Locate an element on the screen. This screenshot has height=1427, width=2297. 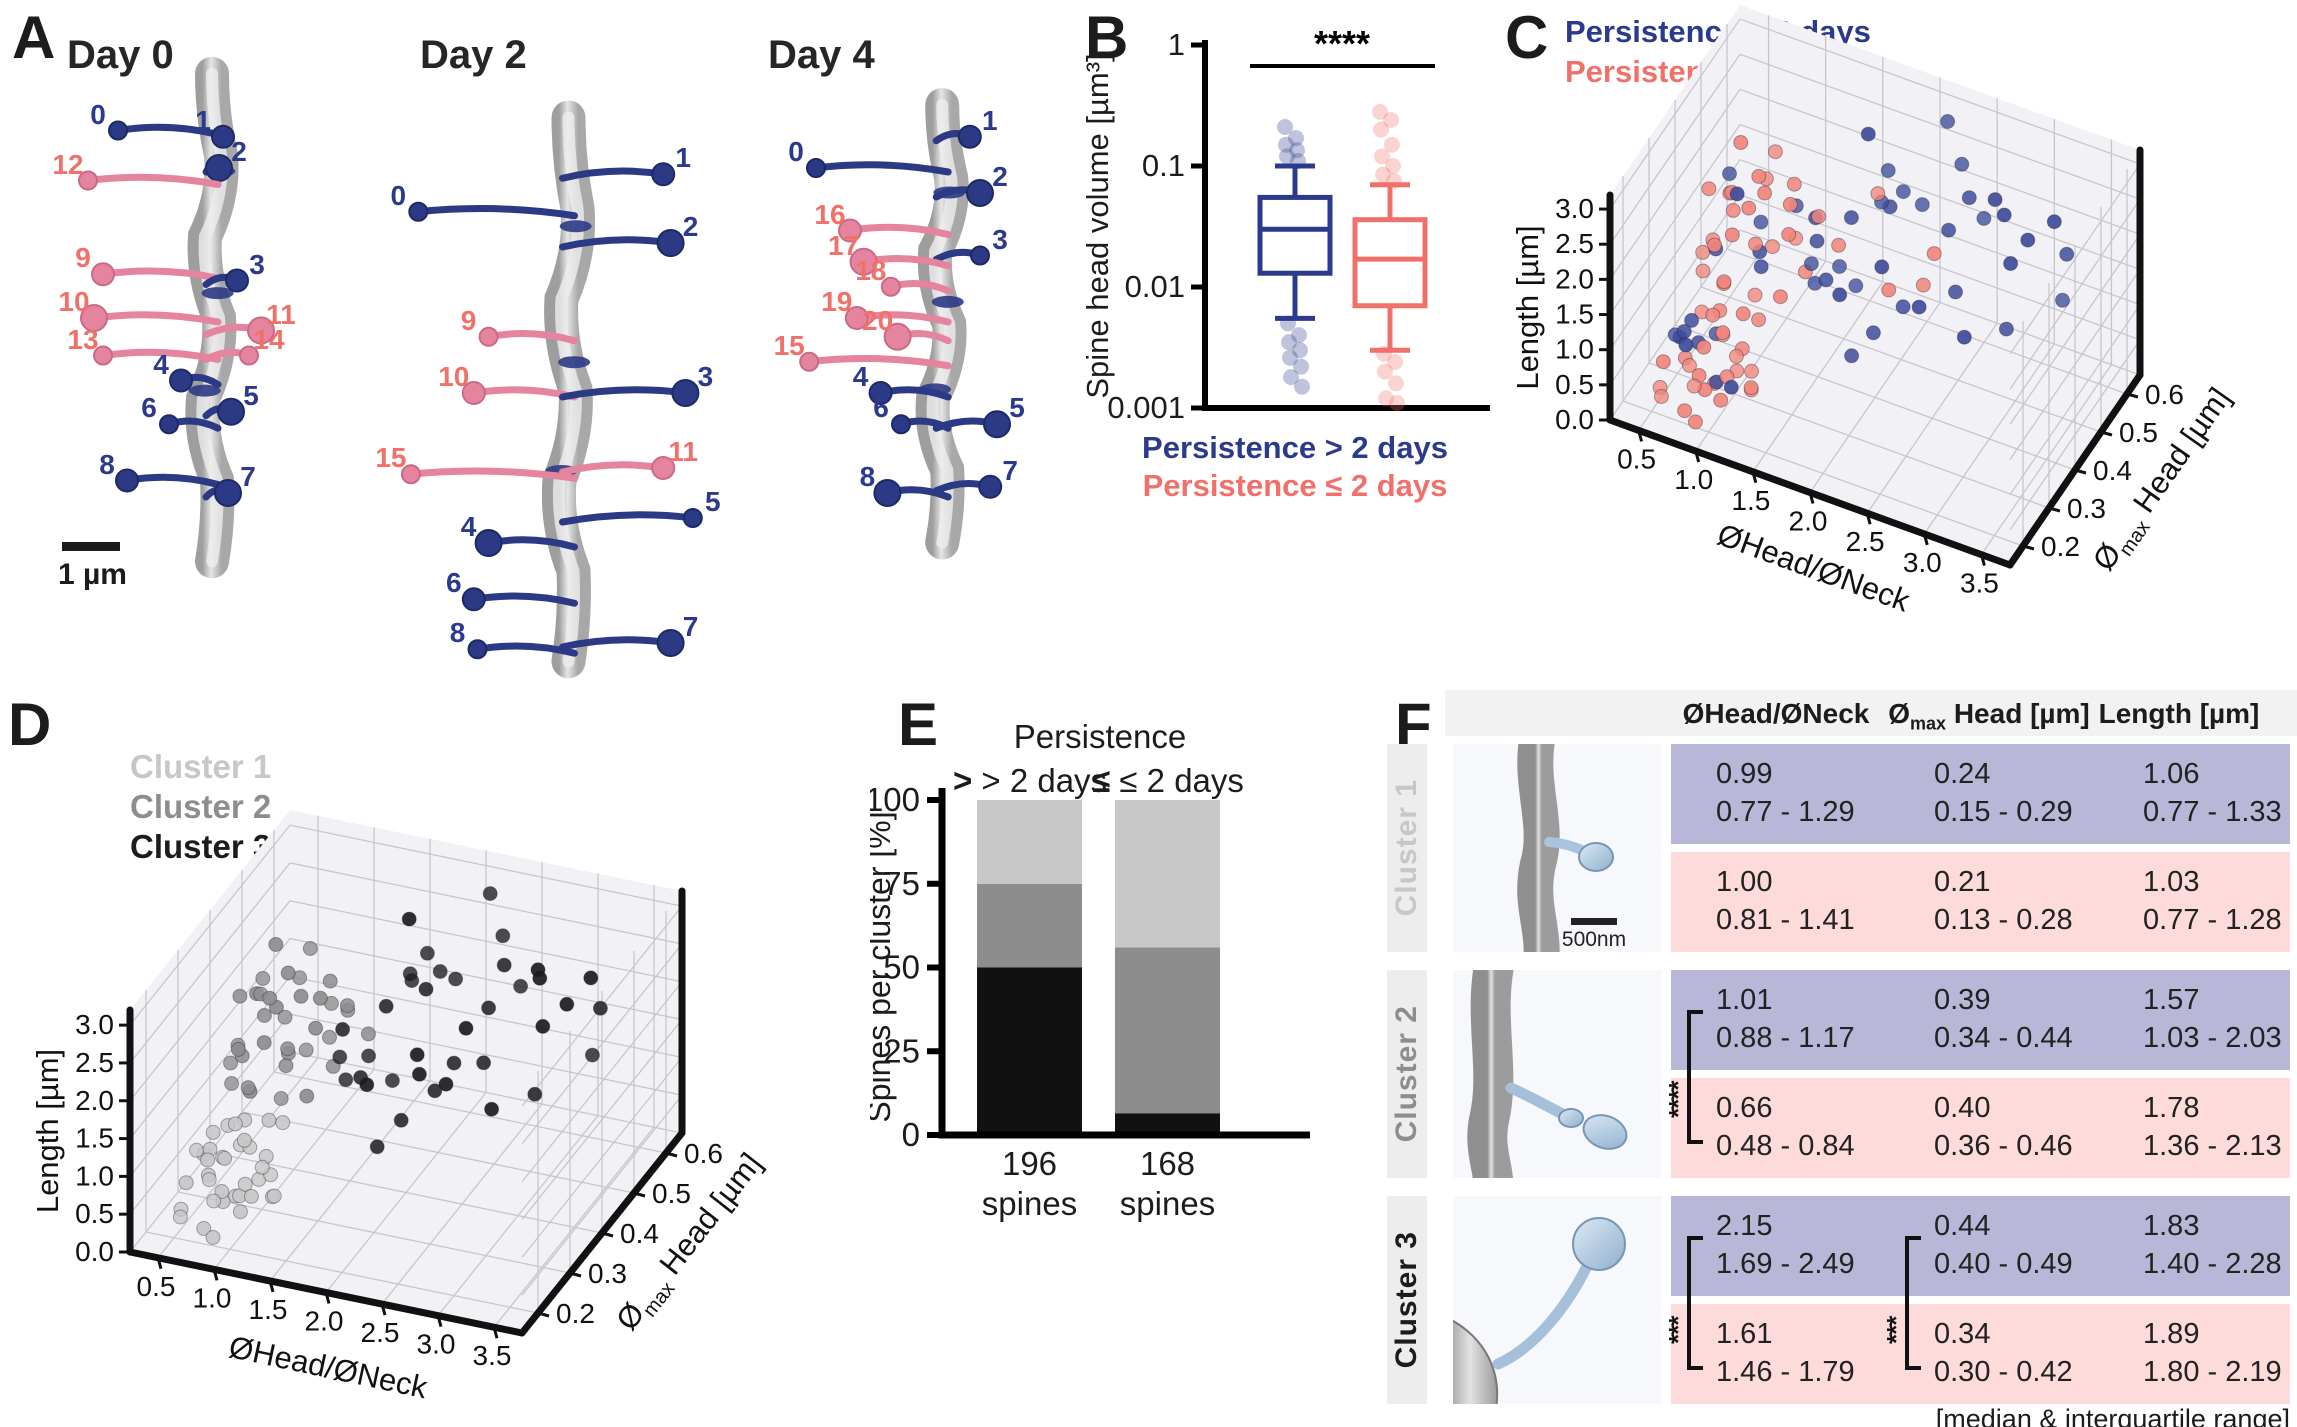
shaft is located at coordinates (1470, 1364).